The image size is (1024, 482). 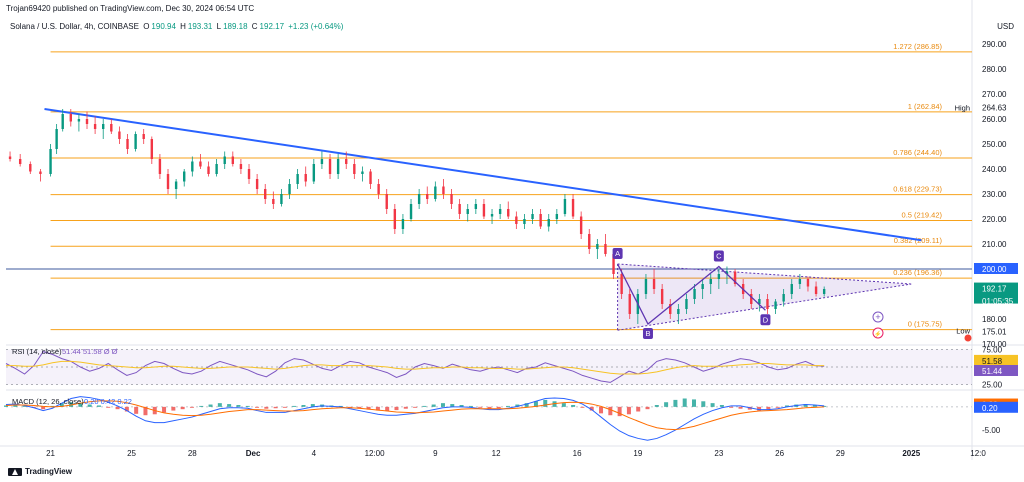 I want to click on time-tick-label: 28, so click(x=192, y=453).